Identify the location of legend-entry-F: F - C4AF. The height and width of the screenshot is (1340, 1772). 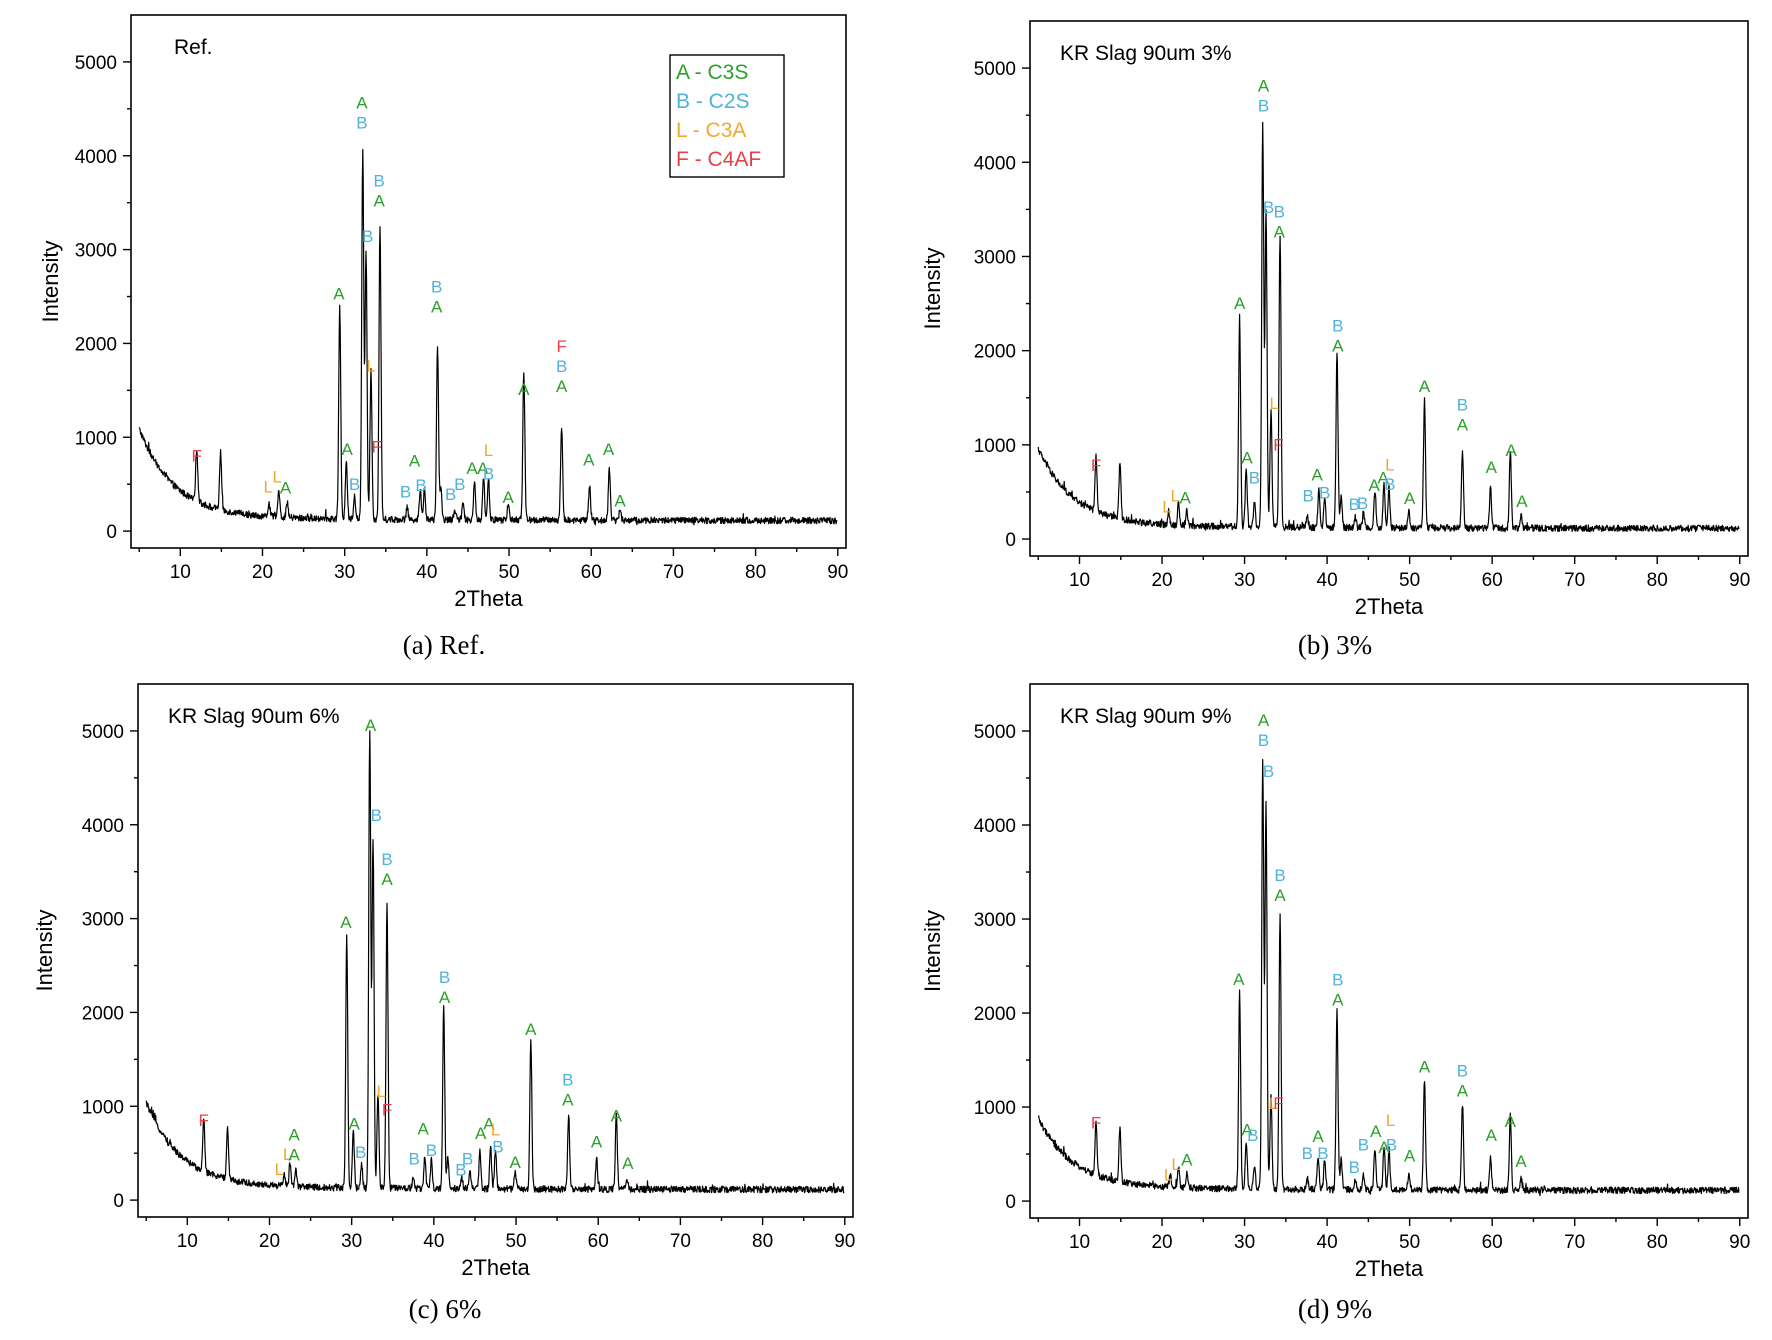
(718, 159).